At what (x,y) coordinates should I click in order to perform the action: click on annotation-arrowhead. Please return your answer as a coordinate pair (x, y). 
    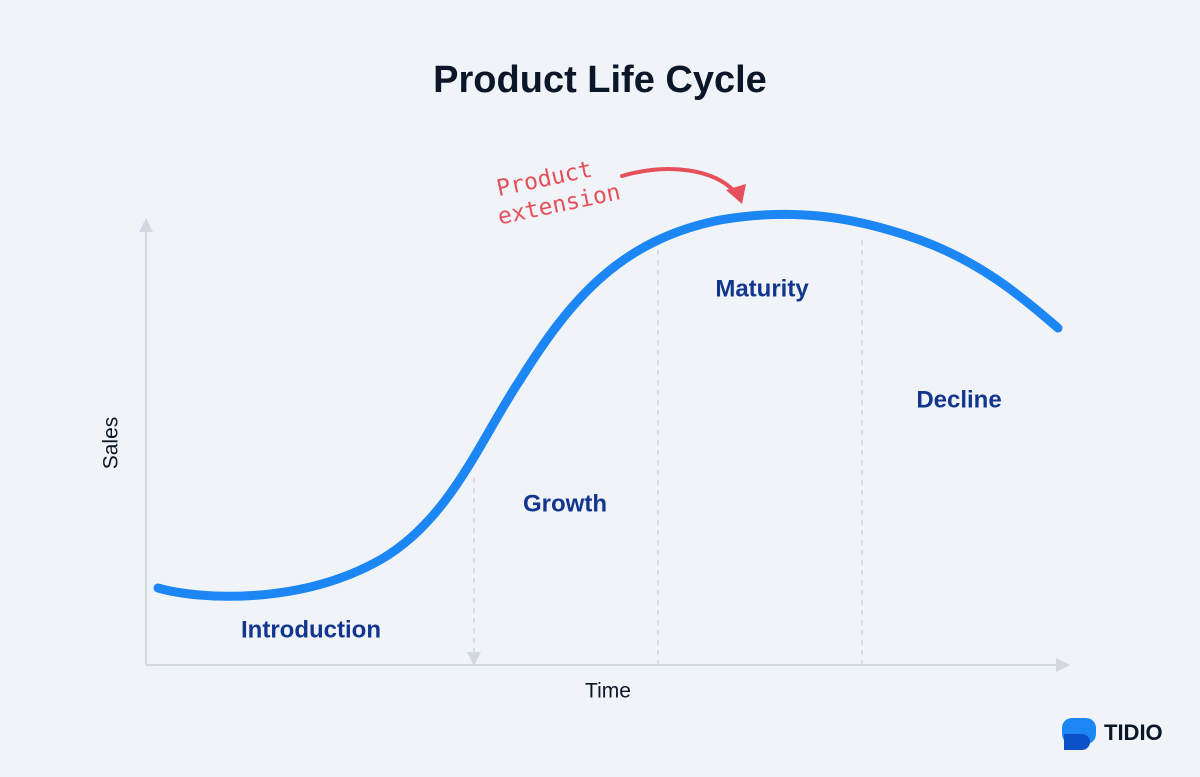
    Looking at the image, I should click on (736, 194).